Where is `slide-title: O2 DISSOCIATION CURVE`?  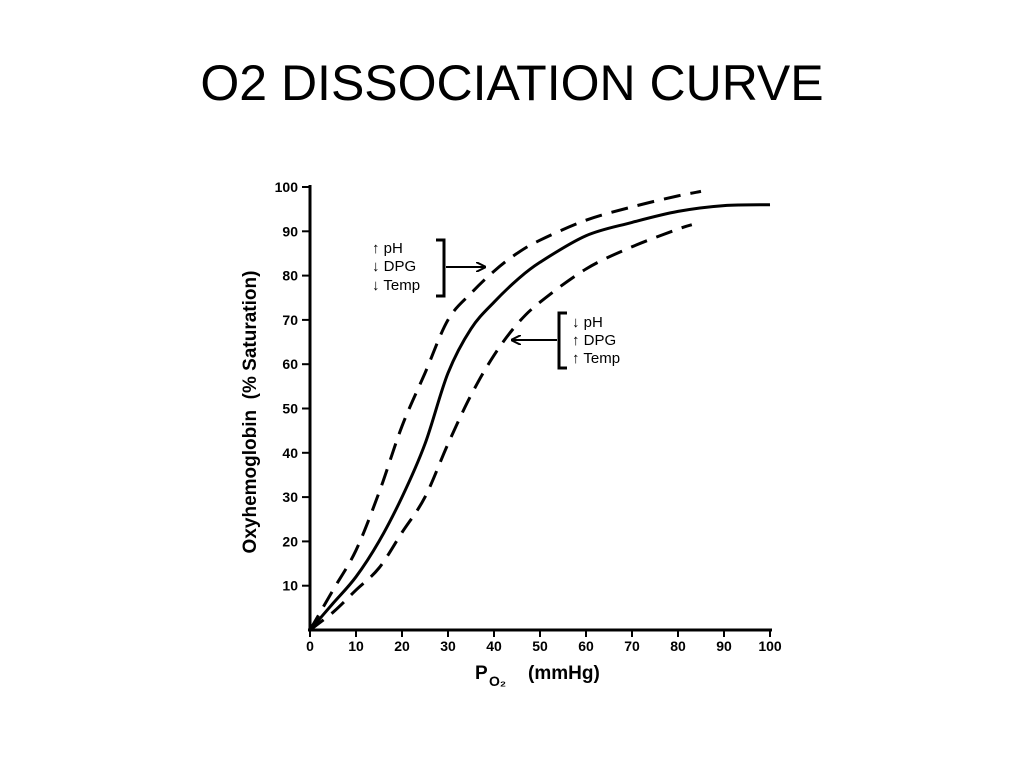 slide-title: O2 DISSOCIATION CURVE is located at coordinates (512, 83).